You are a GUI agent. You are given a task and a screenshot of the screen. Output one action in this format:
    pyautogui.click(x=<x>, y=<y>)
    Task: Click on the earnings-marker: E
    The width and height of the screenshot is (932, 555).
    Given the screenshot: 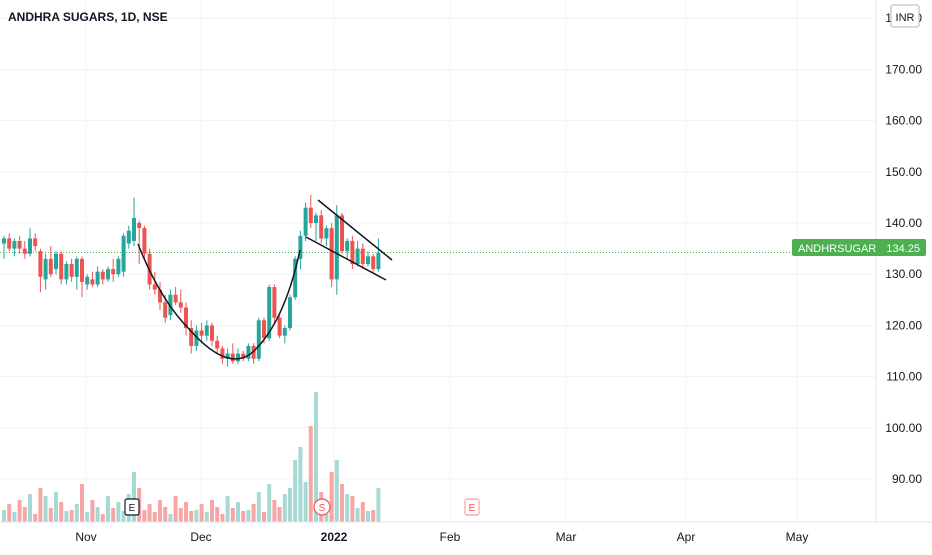 What is the action you would take?
    pyautogui.click(x=132, y=507)
    